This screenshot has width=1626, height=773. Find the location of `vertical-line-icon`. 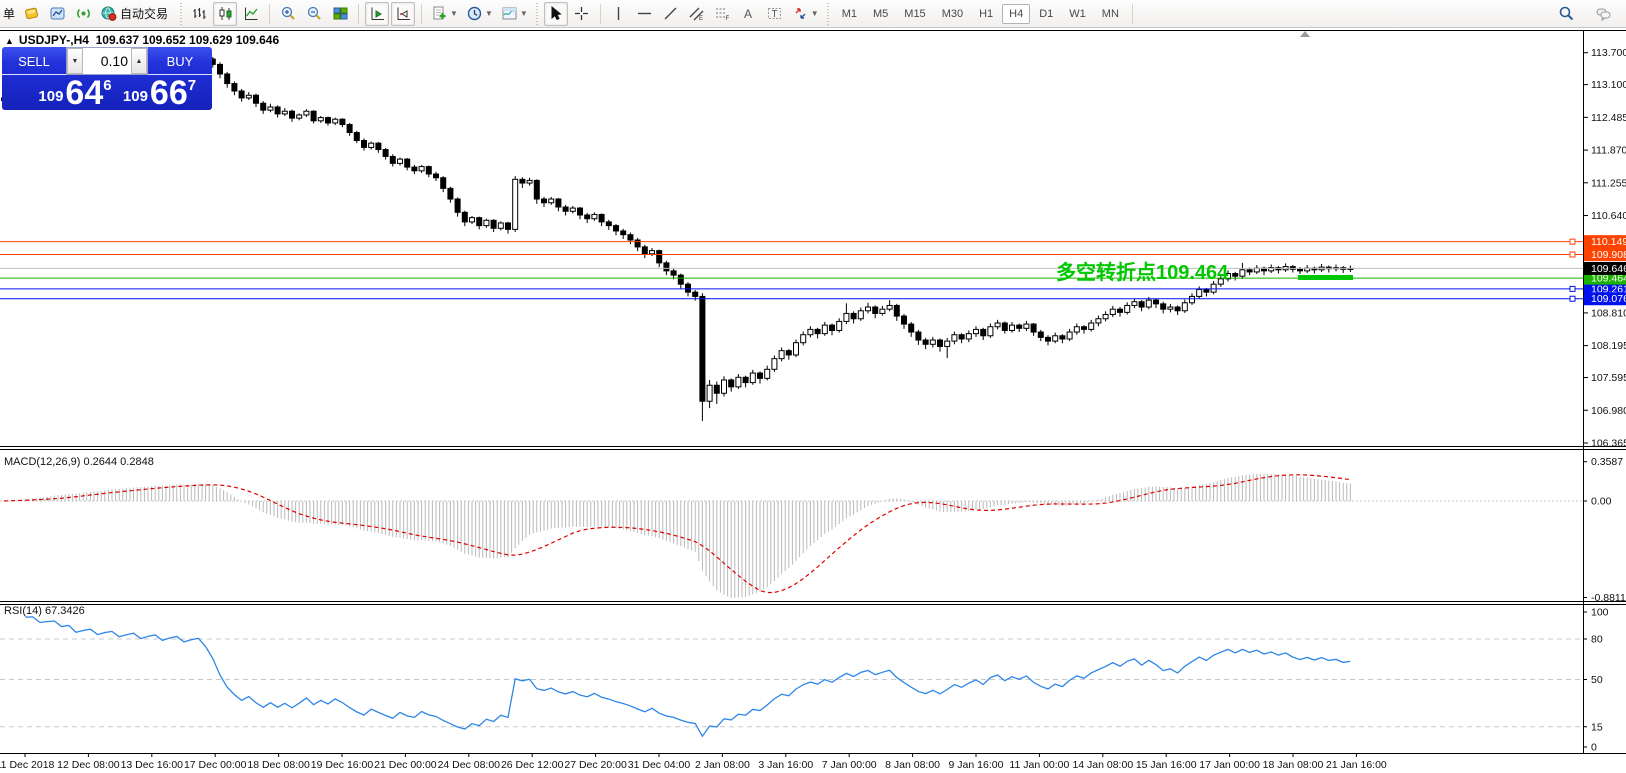

vertical-line-icon is located at coordinates (619, 14).